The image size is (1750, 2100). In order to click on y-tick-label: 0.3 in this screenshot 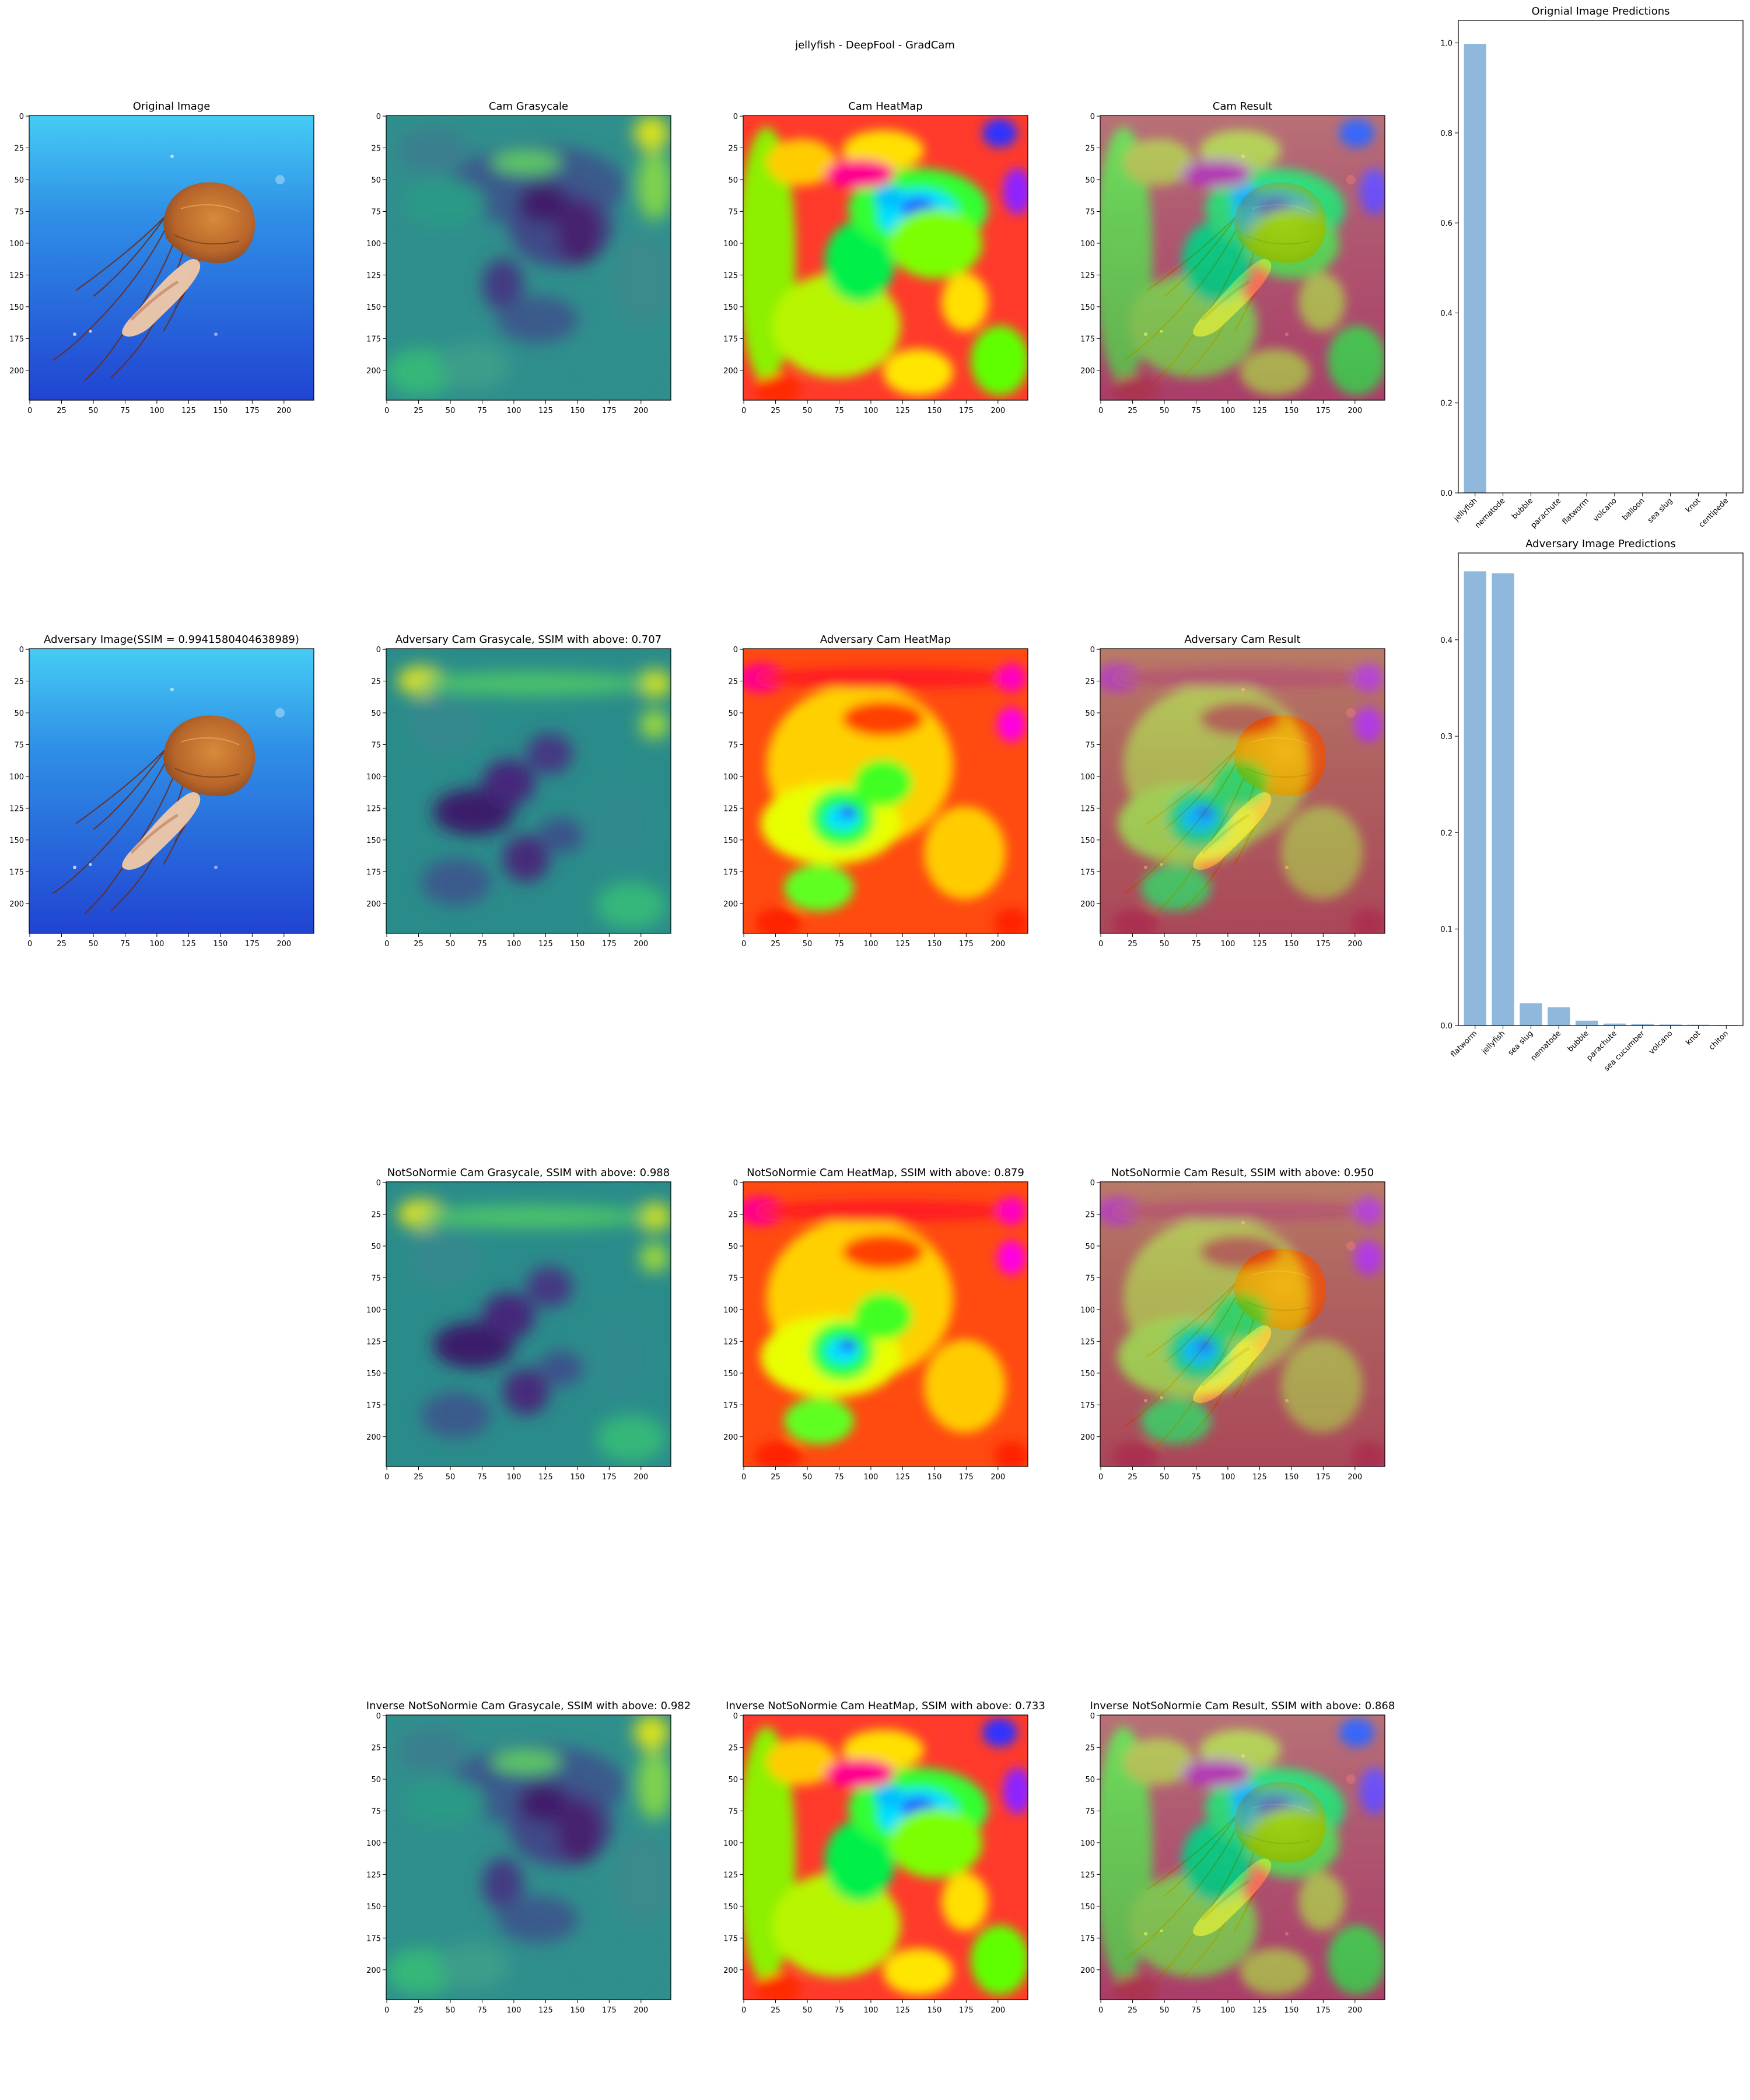, I will do `click(1446, 737)`.